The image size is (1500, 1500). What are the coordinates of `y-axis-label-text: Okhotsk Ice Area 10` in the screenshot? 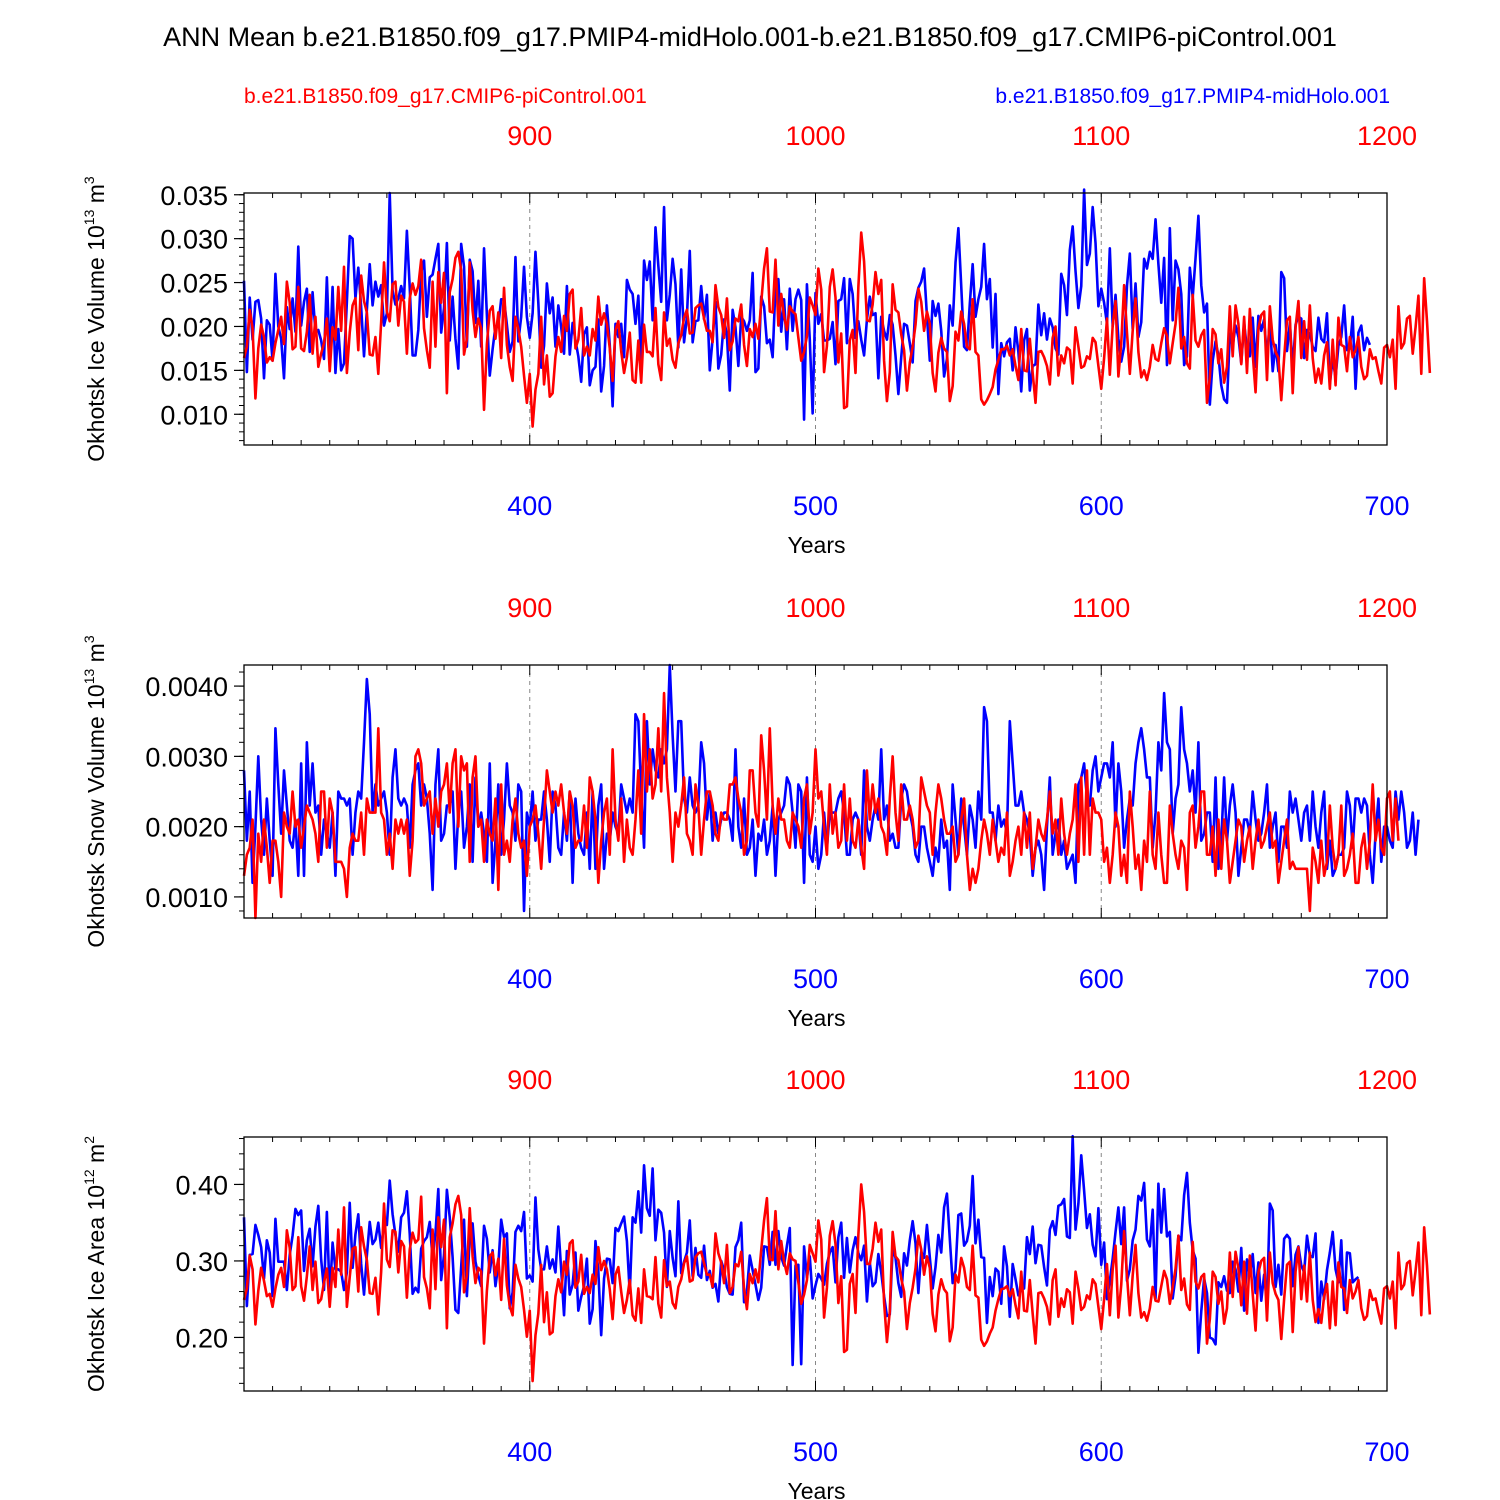 It's located at (96, 1288).